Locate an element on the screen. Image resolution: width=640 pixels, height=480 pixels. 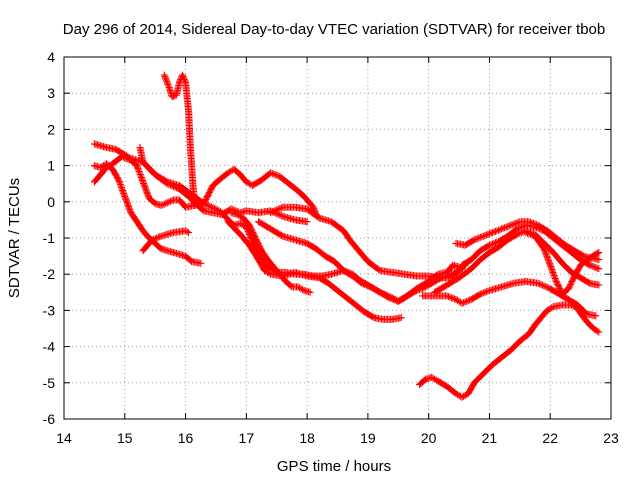
x-tick-label: 15 is located at coordinates (125, 438).